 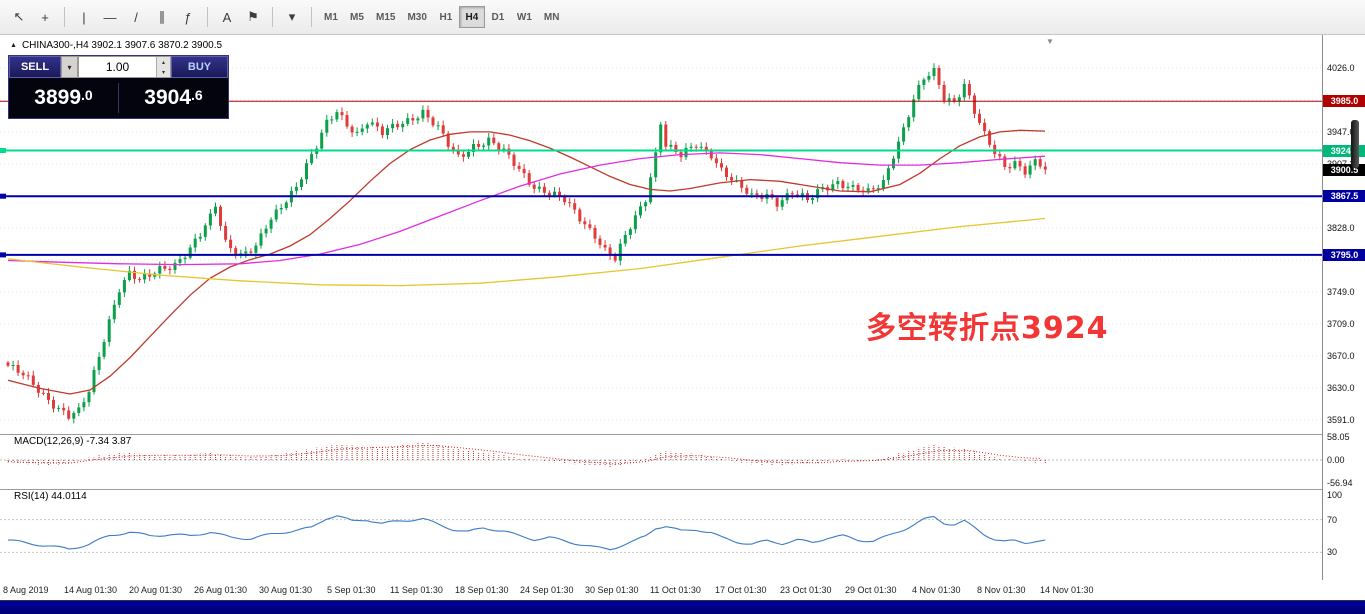 I want to click on timeframe-mn: MN, so click(x=551, y=17).